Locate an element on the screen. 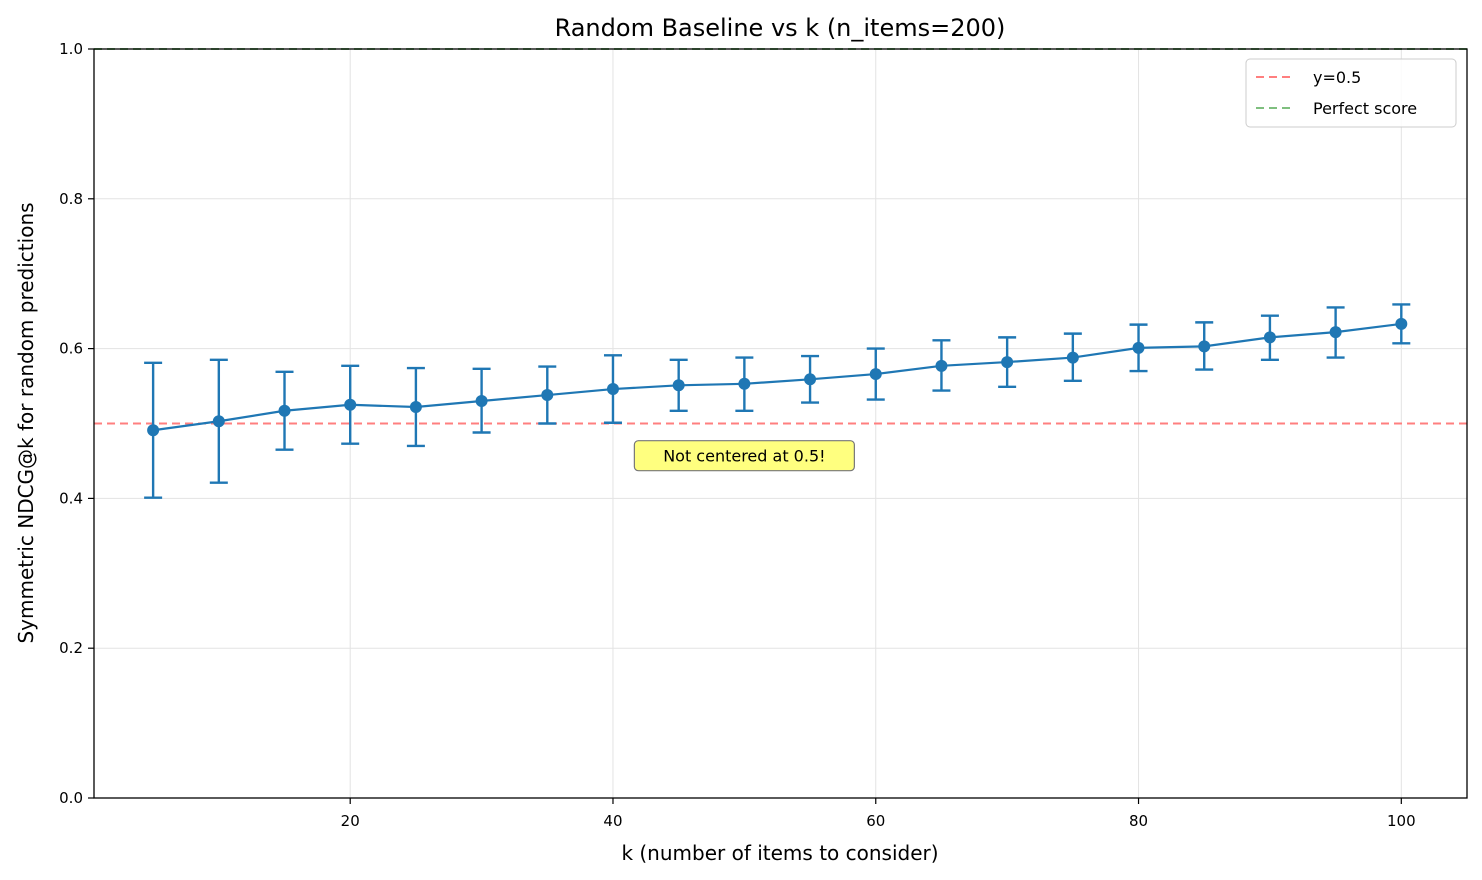  y-tick-label-1: 0.2 is located at coordinates (71, 648).